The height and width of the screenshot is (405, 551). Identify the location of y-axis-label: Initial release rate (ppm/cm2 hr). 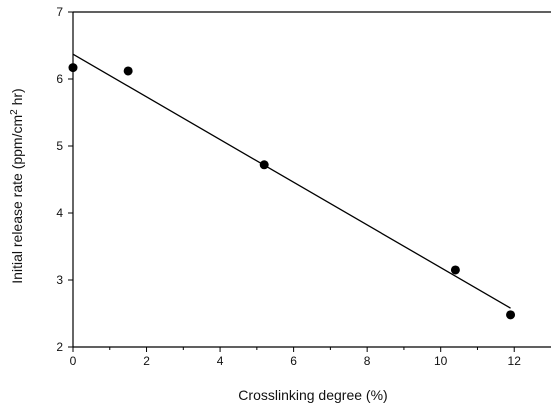
(17, 185).